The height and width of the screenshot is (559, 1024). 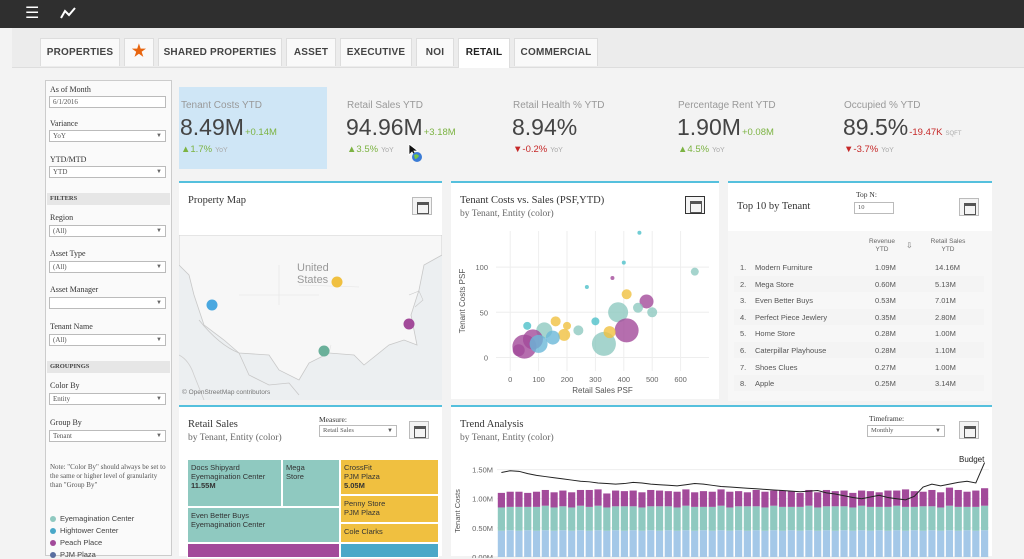 I want to click on table-row: 1. Modern Furniture 1.09M 14.16M, so click(x=859, y=267).